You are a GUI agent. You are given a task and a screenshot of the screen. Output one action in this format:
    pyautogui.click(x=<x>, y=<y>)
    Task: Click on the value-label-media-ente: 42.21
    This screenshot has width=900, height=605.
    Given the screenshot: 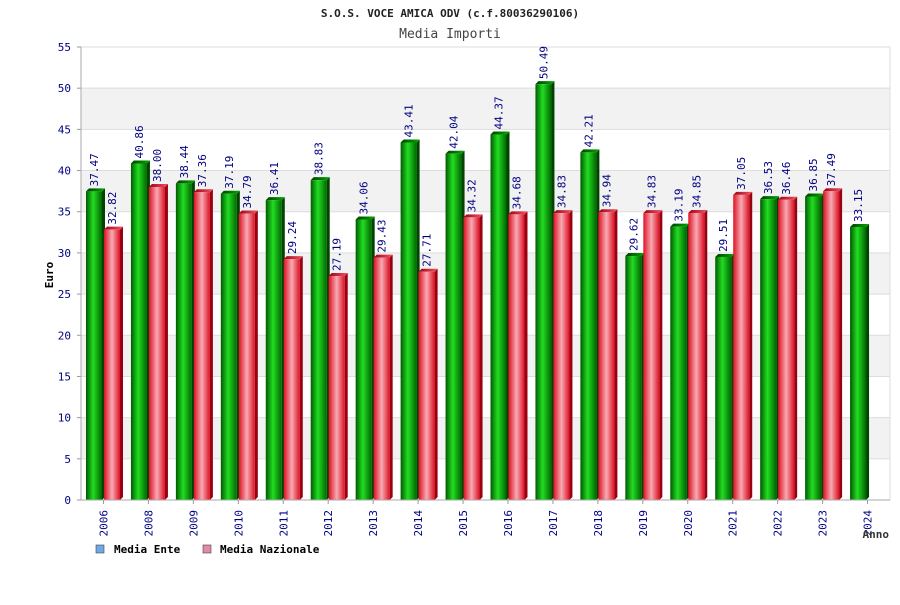 What is the action you would take?
    pyautogui.click(x=588, y=130)
    